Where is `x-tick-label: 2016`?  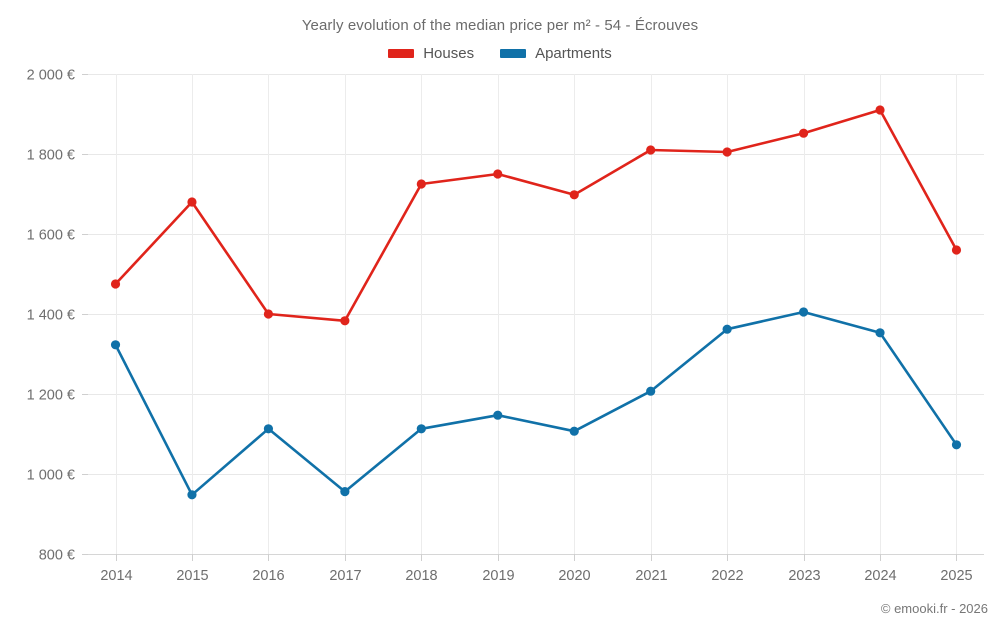 x-tick-label: 2016 is located at coordinates (268, 576).